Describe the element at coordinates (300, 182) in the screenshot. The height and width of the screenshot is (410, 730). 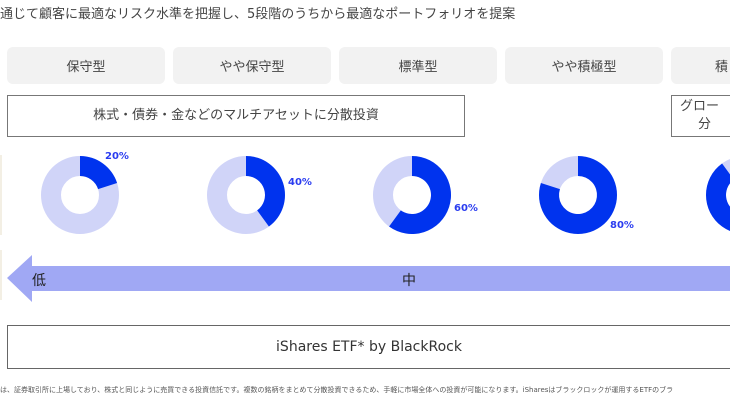
I see `donut-label-40: 40%` at that location.